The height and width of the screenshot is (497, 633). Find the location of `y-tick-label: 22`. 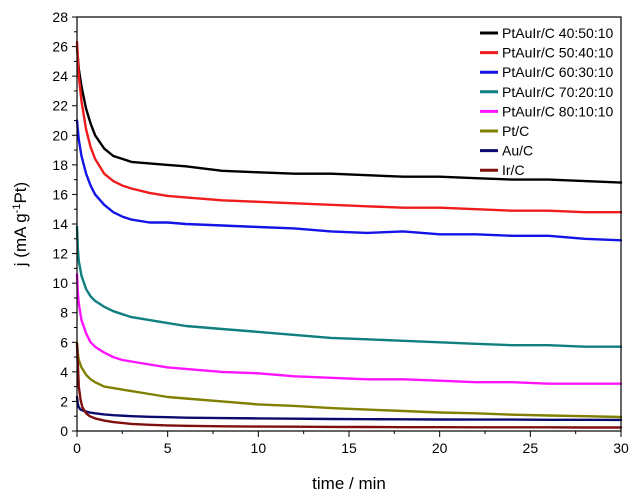

y-tick-label: 22 is located at coordinates (60, 106).